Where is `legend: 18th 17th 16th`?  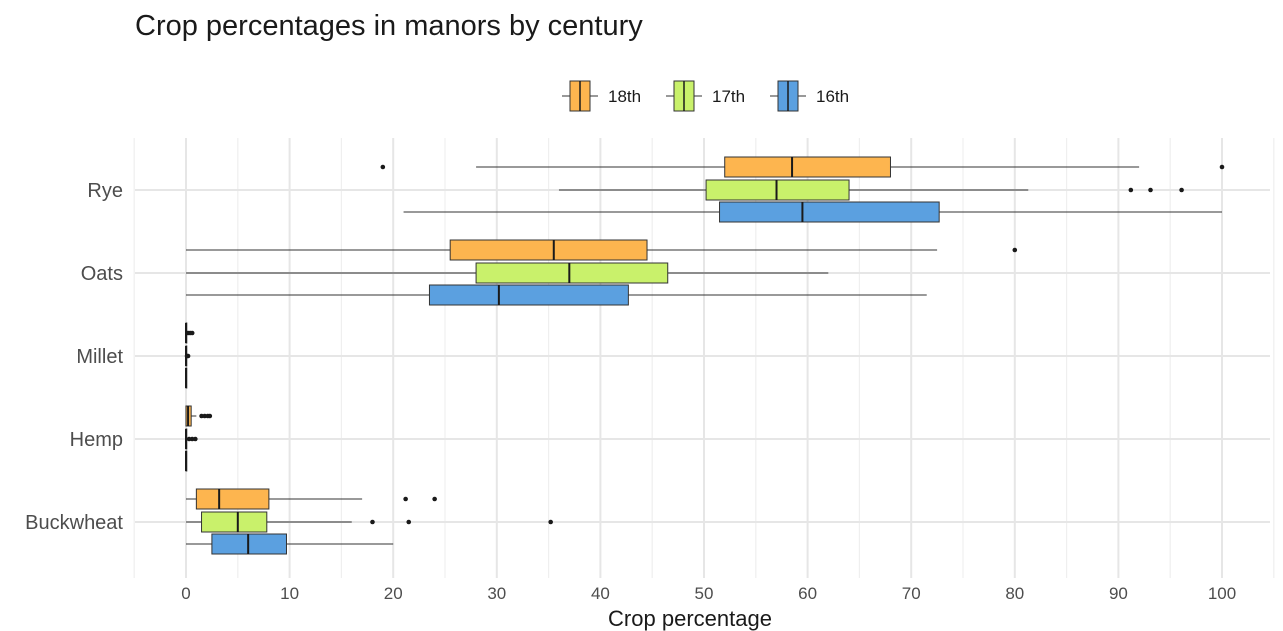
legend: 18th 17th 16th is located at coordinates (705, 96).